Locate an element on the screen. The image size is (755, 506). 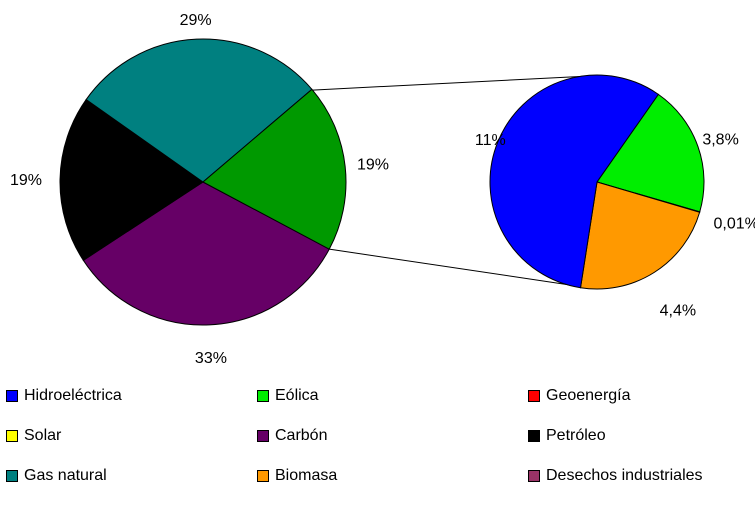
secondary-slice-biomasa is located at coordinates (640, 235).